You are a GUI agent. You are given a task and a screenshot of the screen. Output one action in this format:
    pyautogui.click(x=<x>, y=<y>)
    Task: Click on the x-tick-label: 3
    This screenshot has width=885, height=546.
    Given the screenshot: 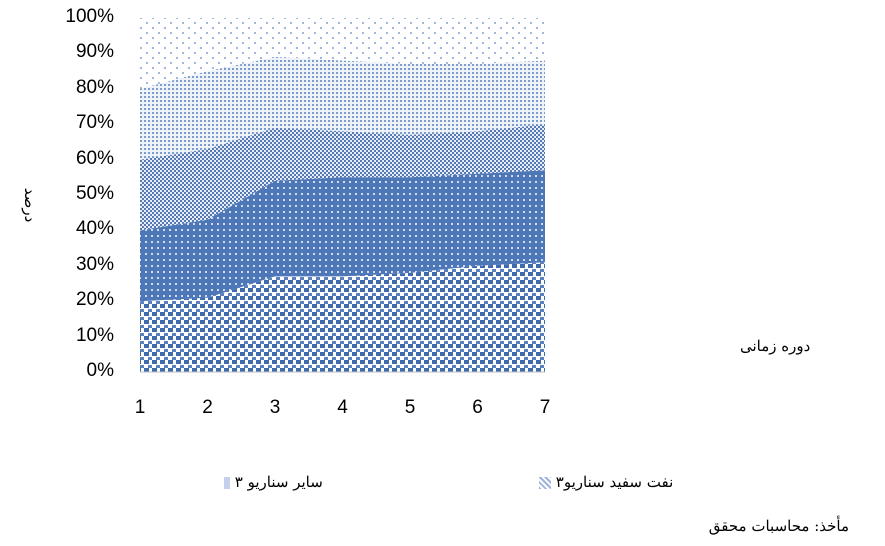 What is the action you would take?
    pyautogui.click(x=275, y=407)
    